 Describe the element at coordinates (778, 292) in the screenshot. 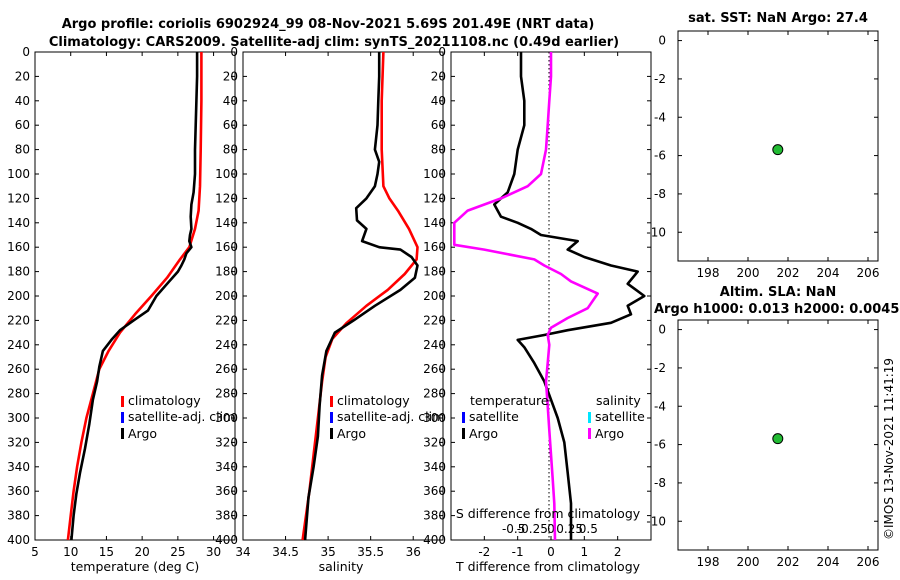

I see `sla-map-title: Altim. SLA: NaN` at that location.